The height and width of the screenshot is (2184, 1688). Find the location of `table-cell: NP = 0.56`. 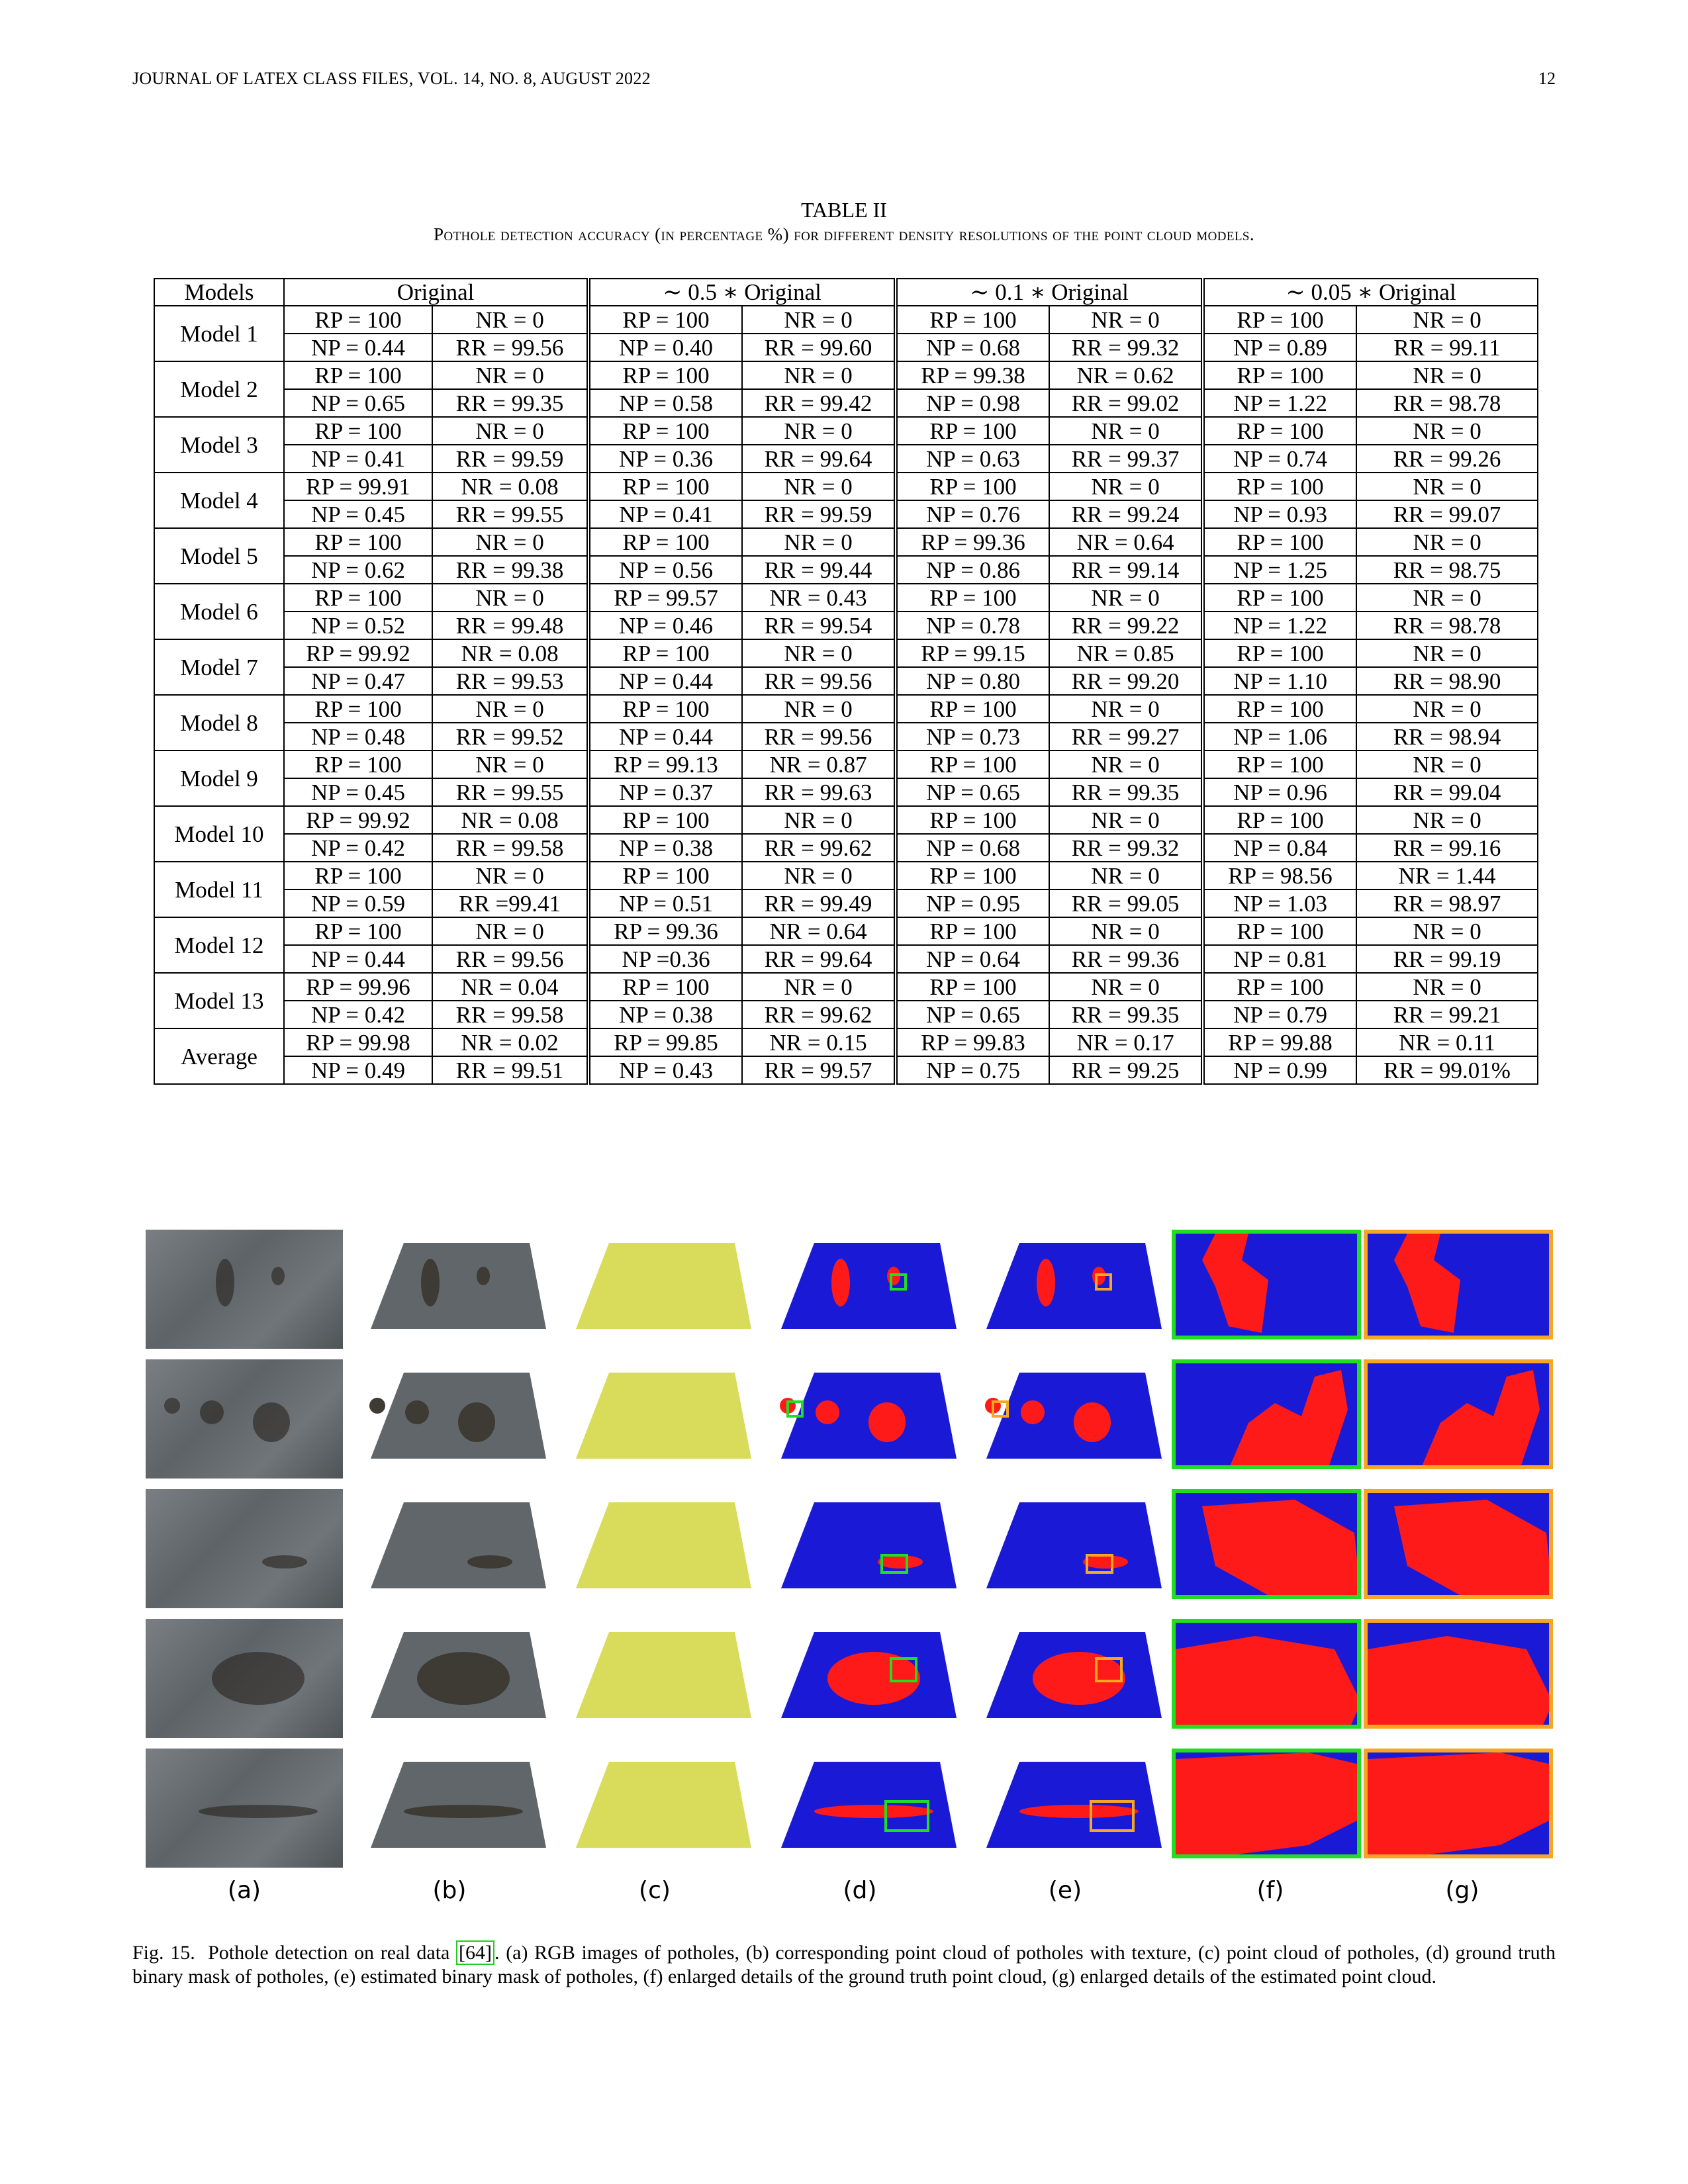

table-cell: NP = 0.56 is located at coordinates (664, 569).